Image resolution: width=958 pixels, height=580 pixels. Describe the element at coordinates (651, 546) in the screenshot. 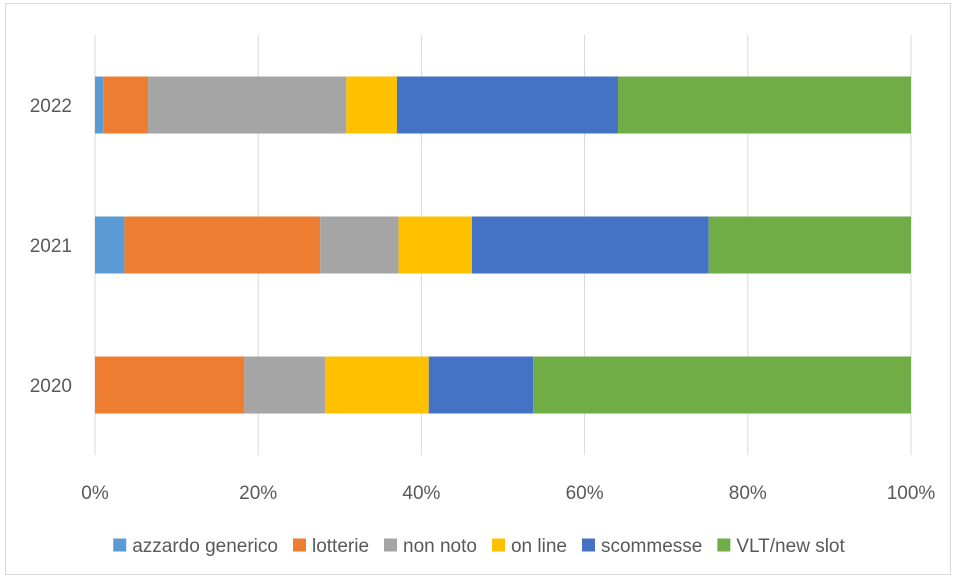

I see `legend-label: scommesse` at that location.